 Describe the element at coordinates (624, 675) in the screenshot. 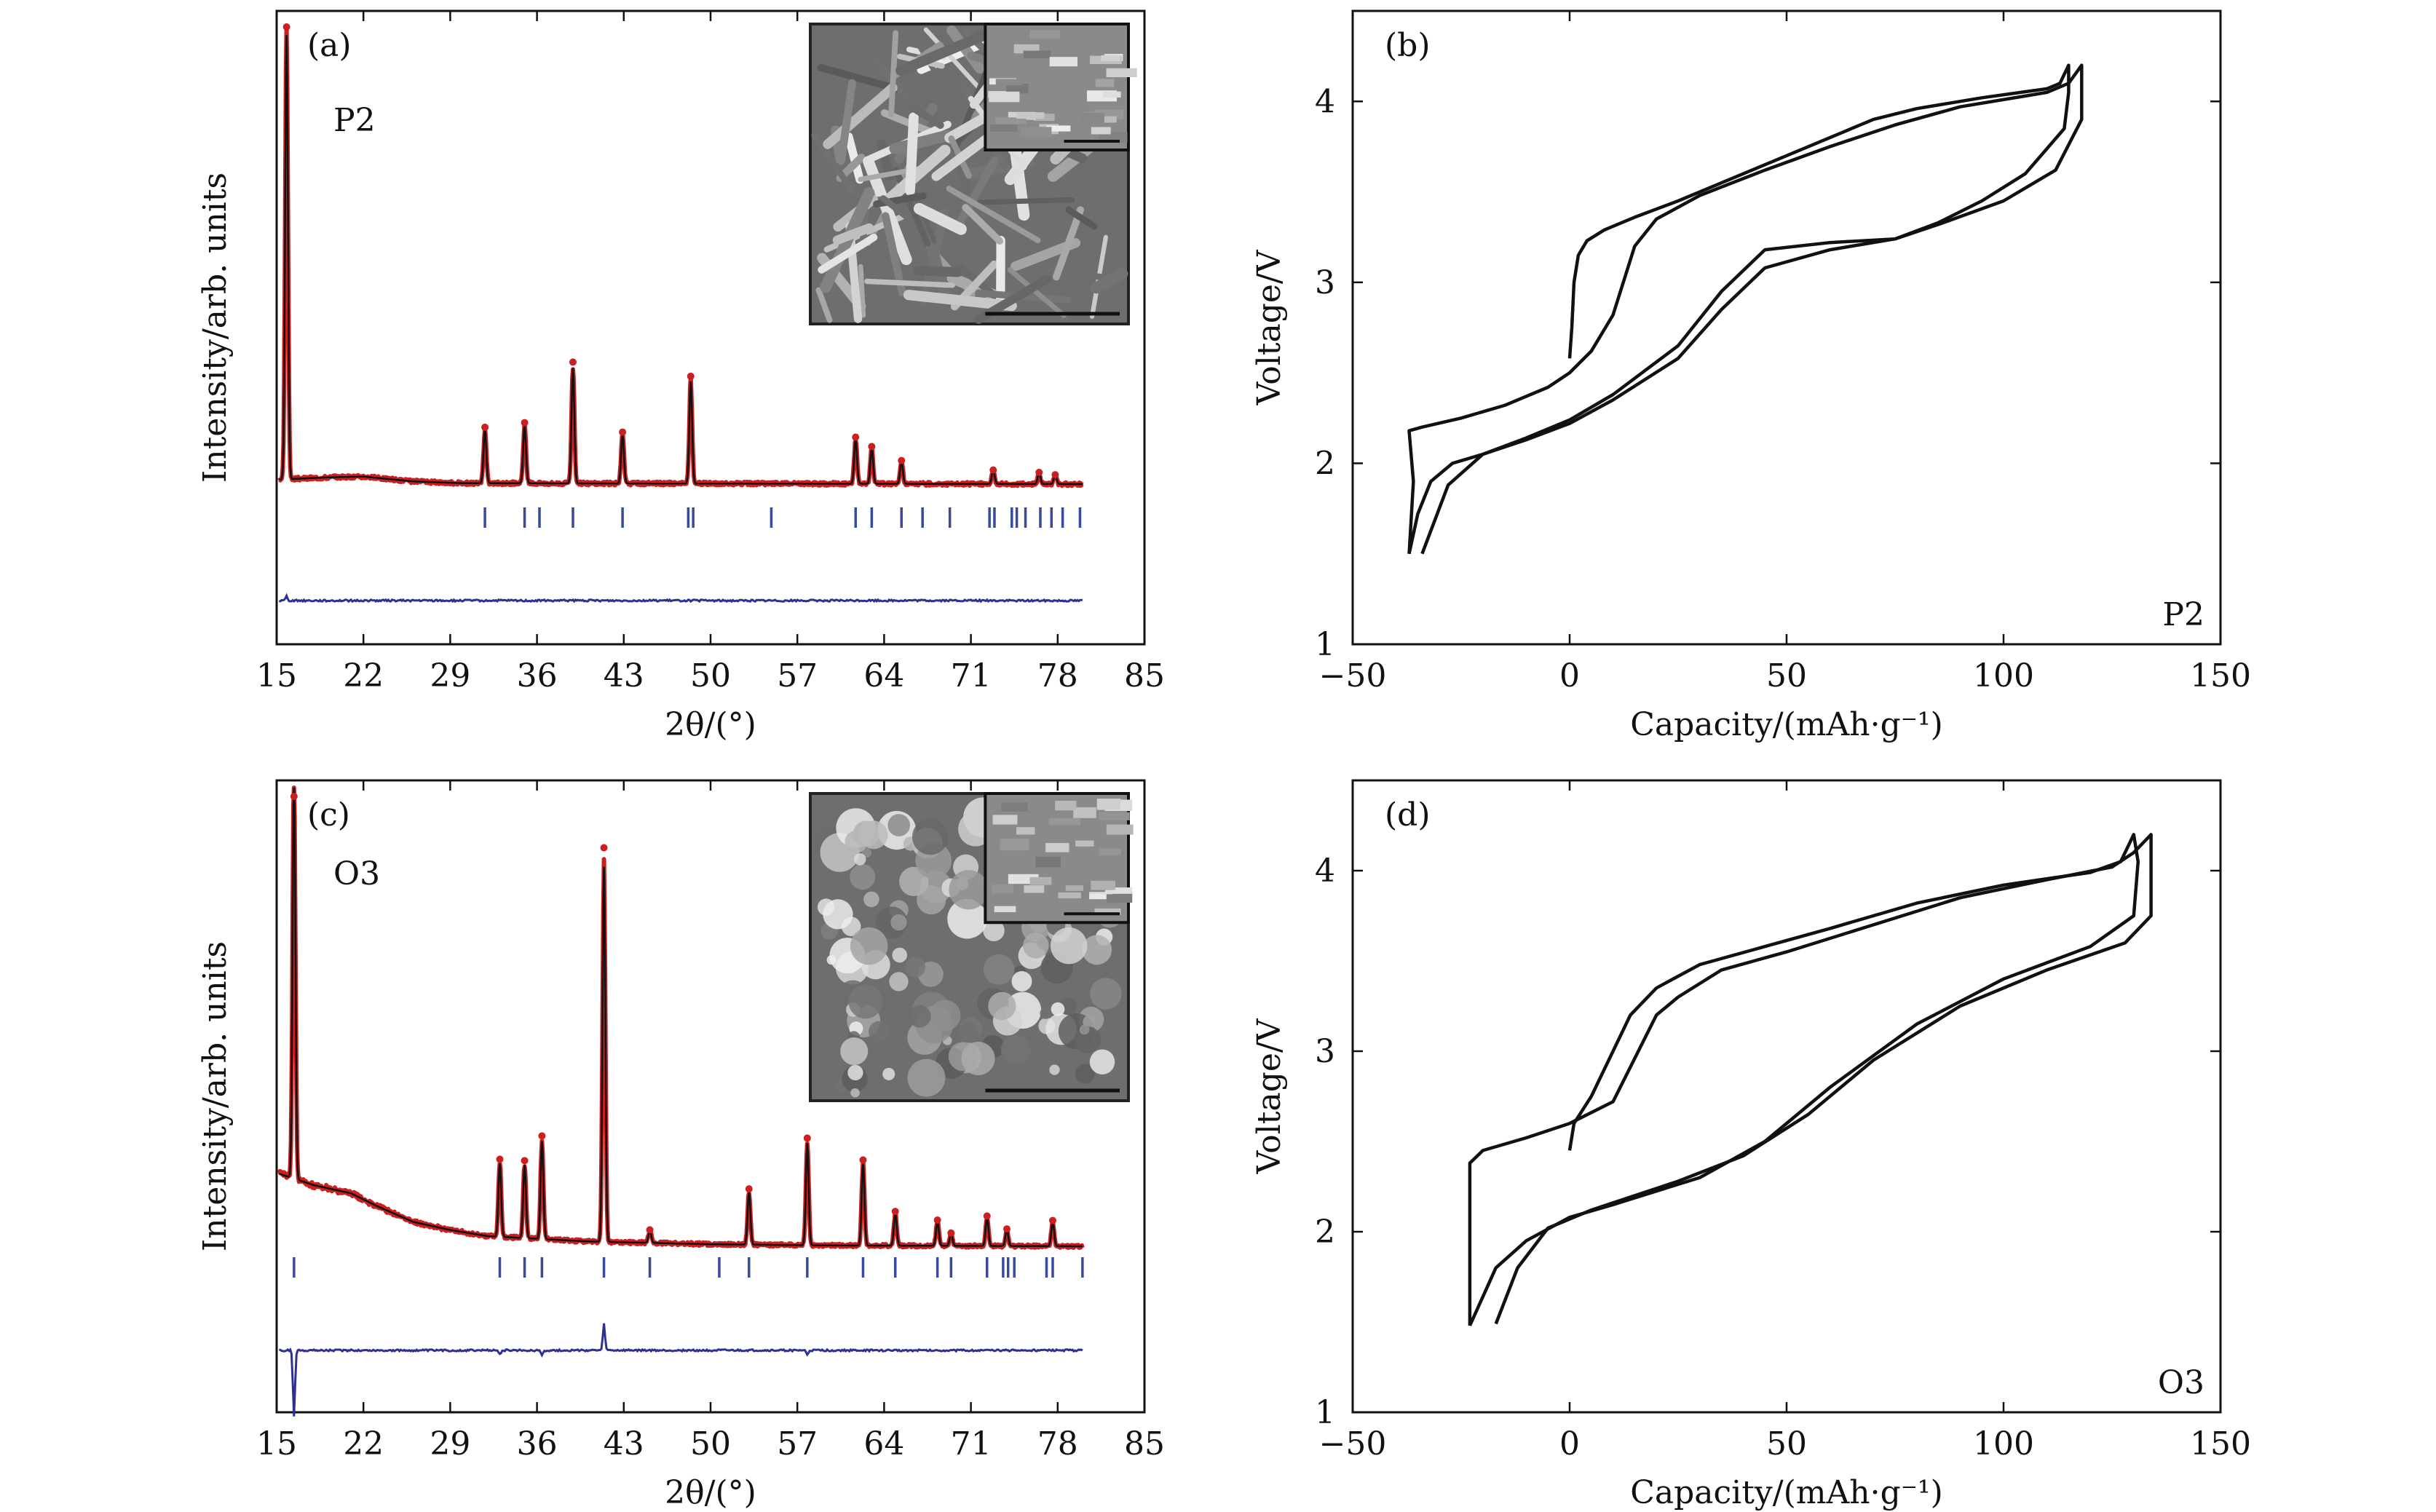

I see `x-tick-label: 43` at that location.